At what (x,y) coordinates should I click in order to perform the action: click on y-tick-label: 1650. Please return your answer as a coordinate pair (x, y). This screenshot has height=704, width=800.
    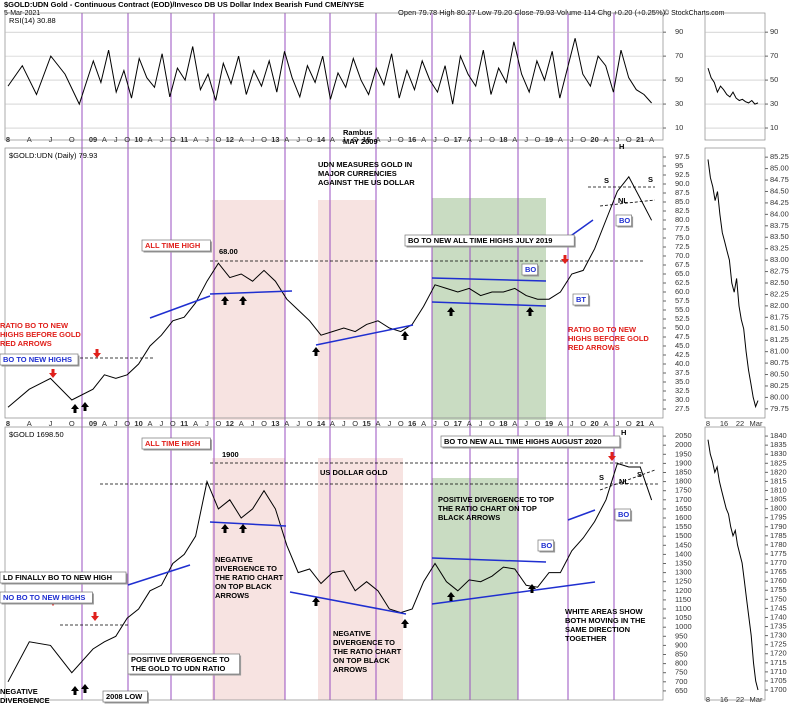
    Looking at the image, I should click on (683, 508).